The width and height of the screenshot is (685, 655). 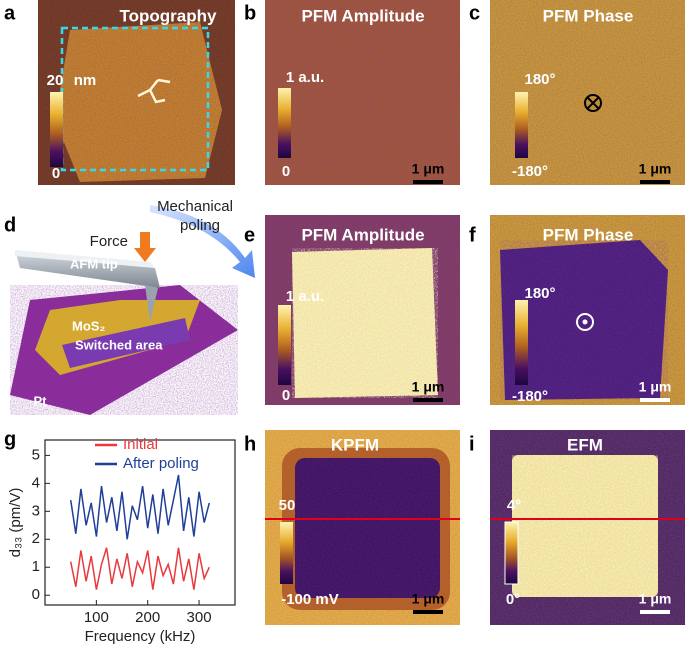 I want to click on panel-letter: f, so click(x=472, y=235).